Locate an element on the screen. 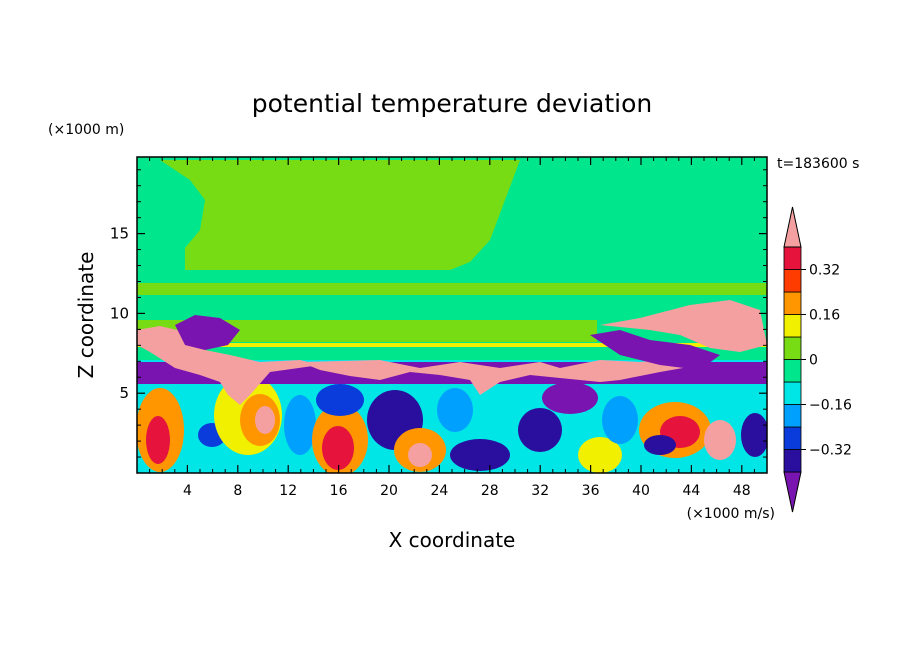  x-axis-label: X coordinate is located at coordinates (452, 540).